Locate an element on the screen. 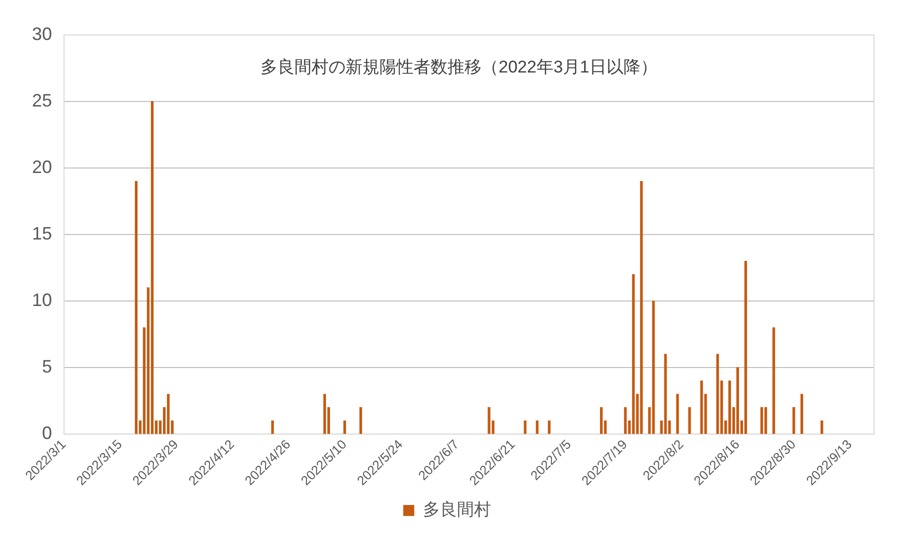  y-tick-label: 10 is located at coordinates (42, 300).